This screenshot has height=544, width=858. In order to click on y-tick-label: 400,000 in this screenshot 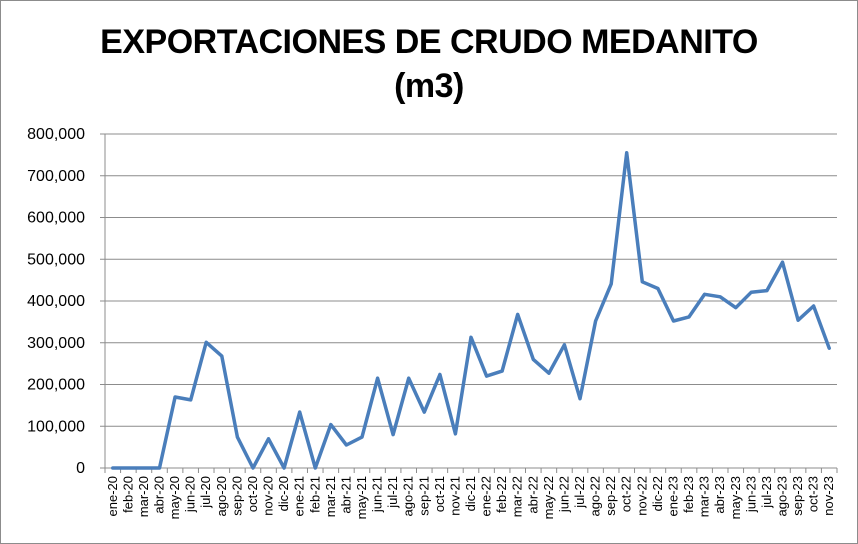, I will do `click(56, 301)`.